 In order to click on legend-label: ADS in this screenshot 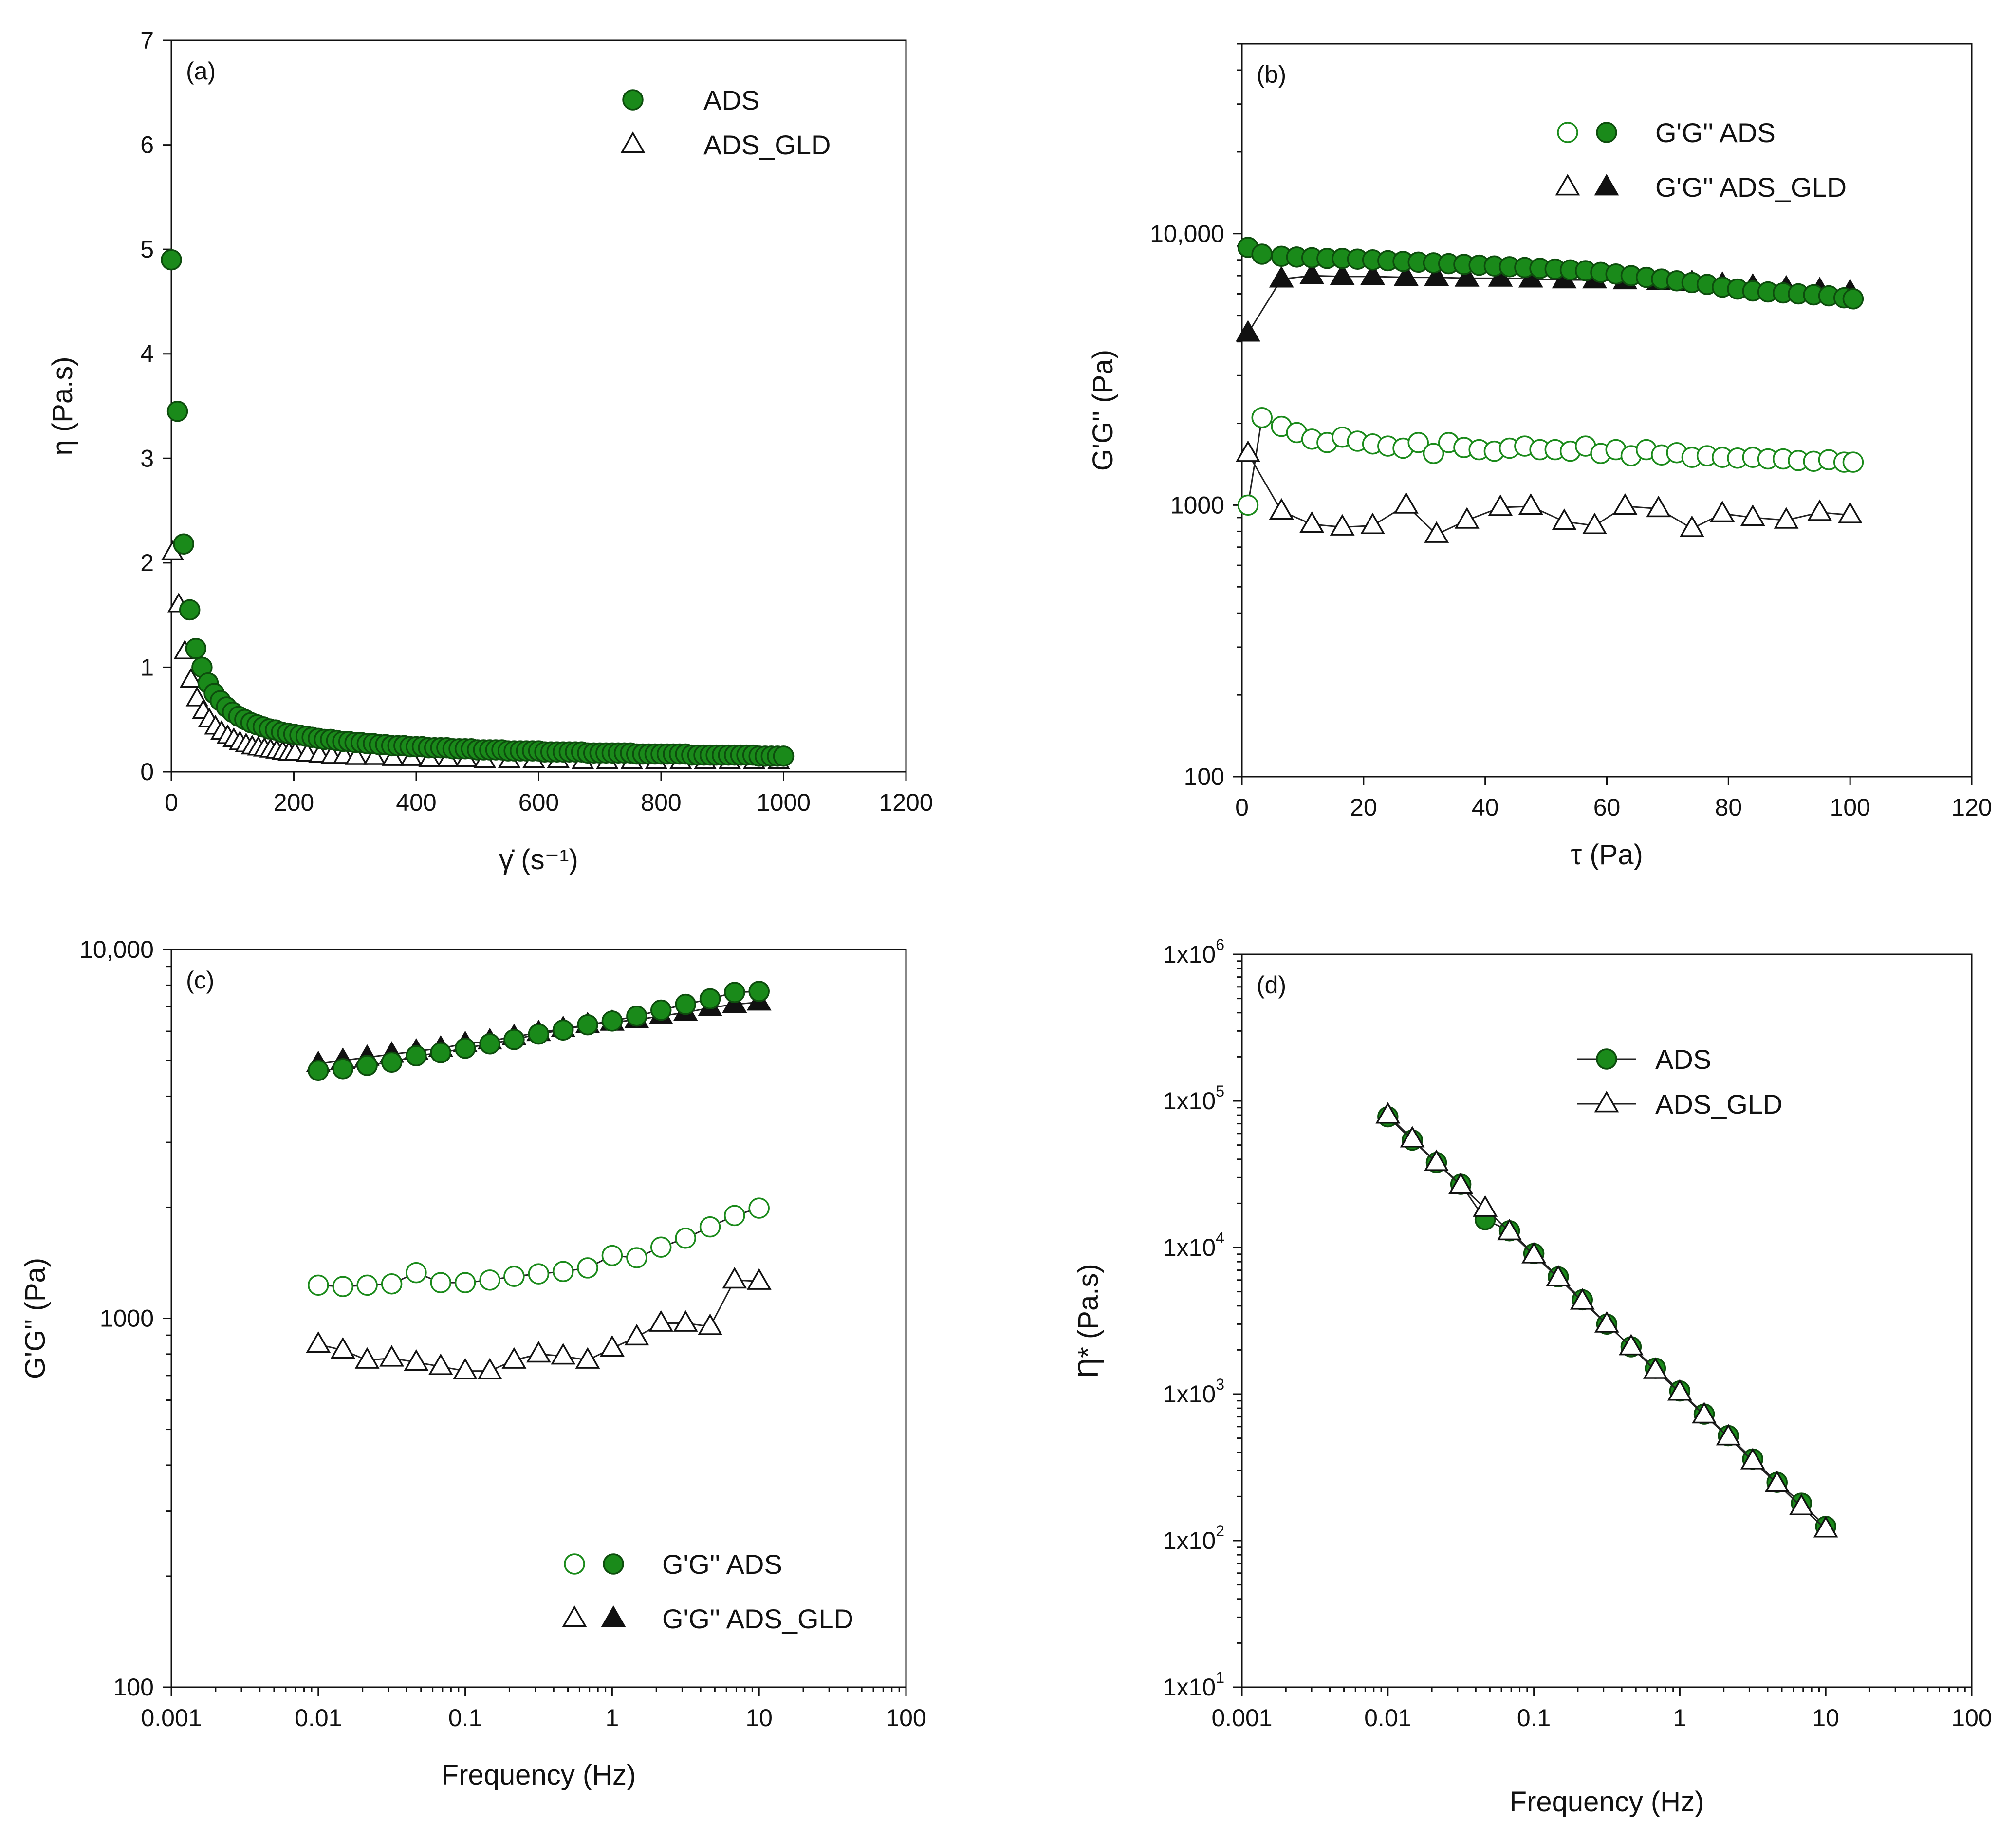, I will do `click(731, 100)`.